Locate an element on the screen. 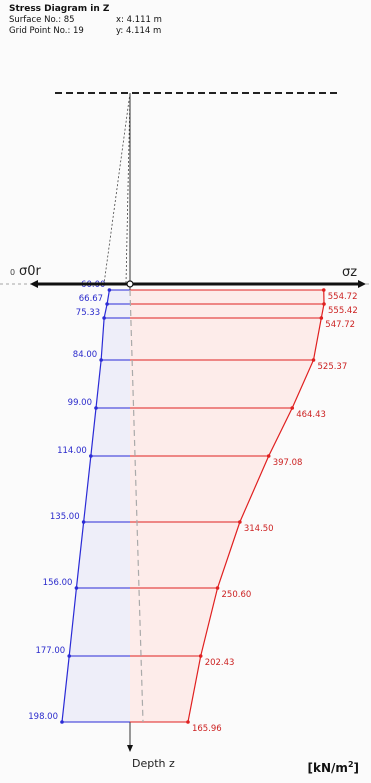  sigma-0r-label: σ0r is located at coordinates (30, 271).